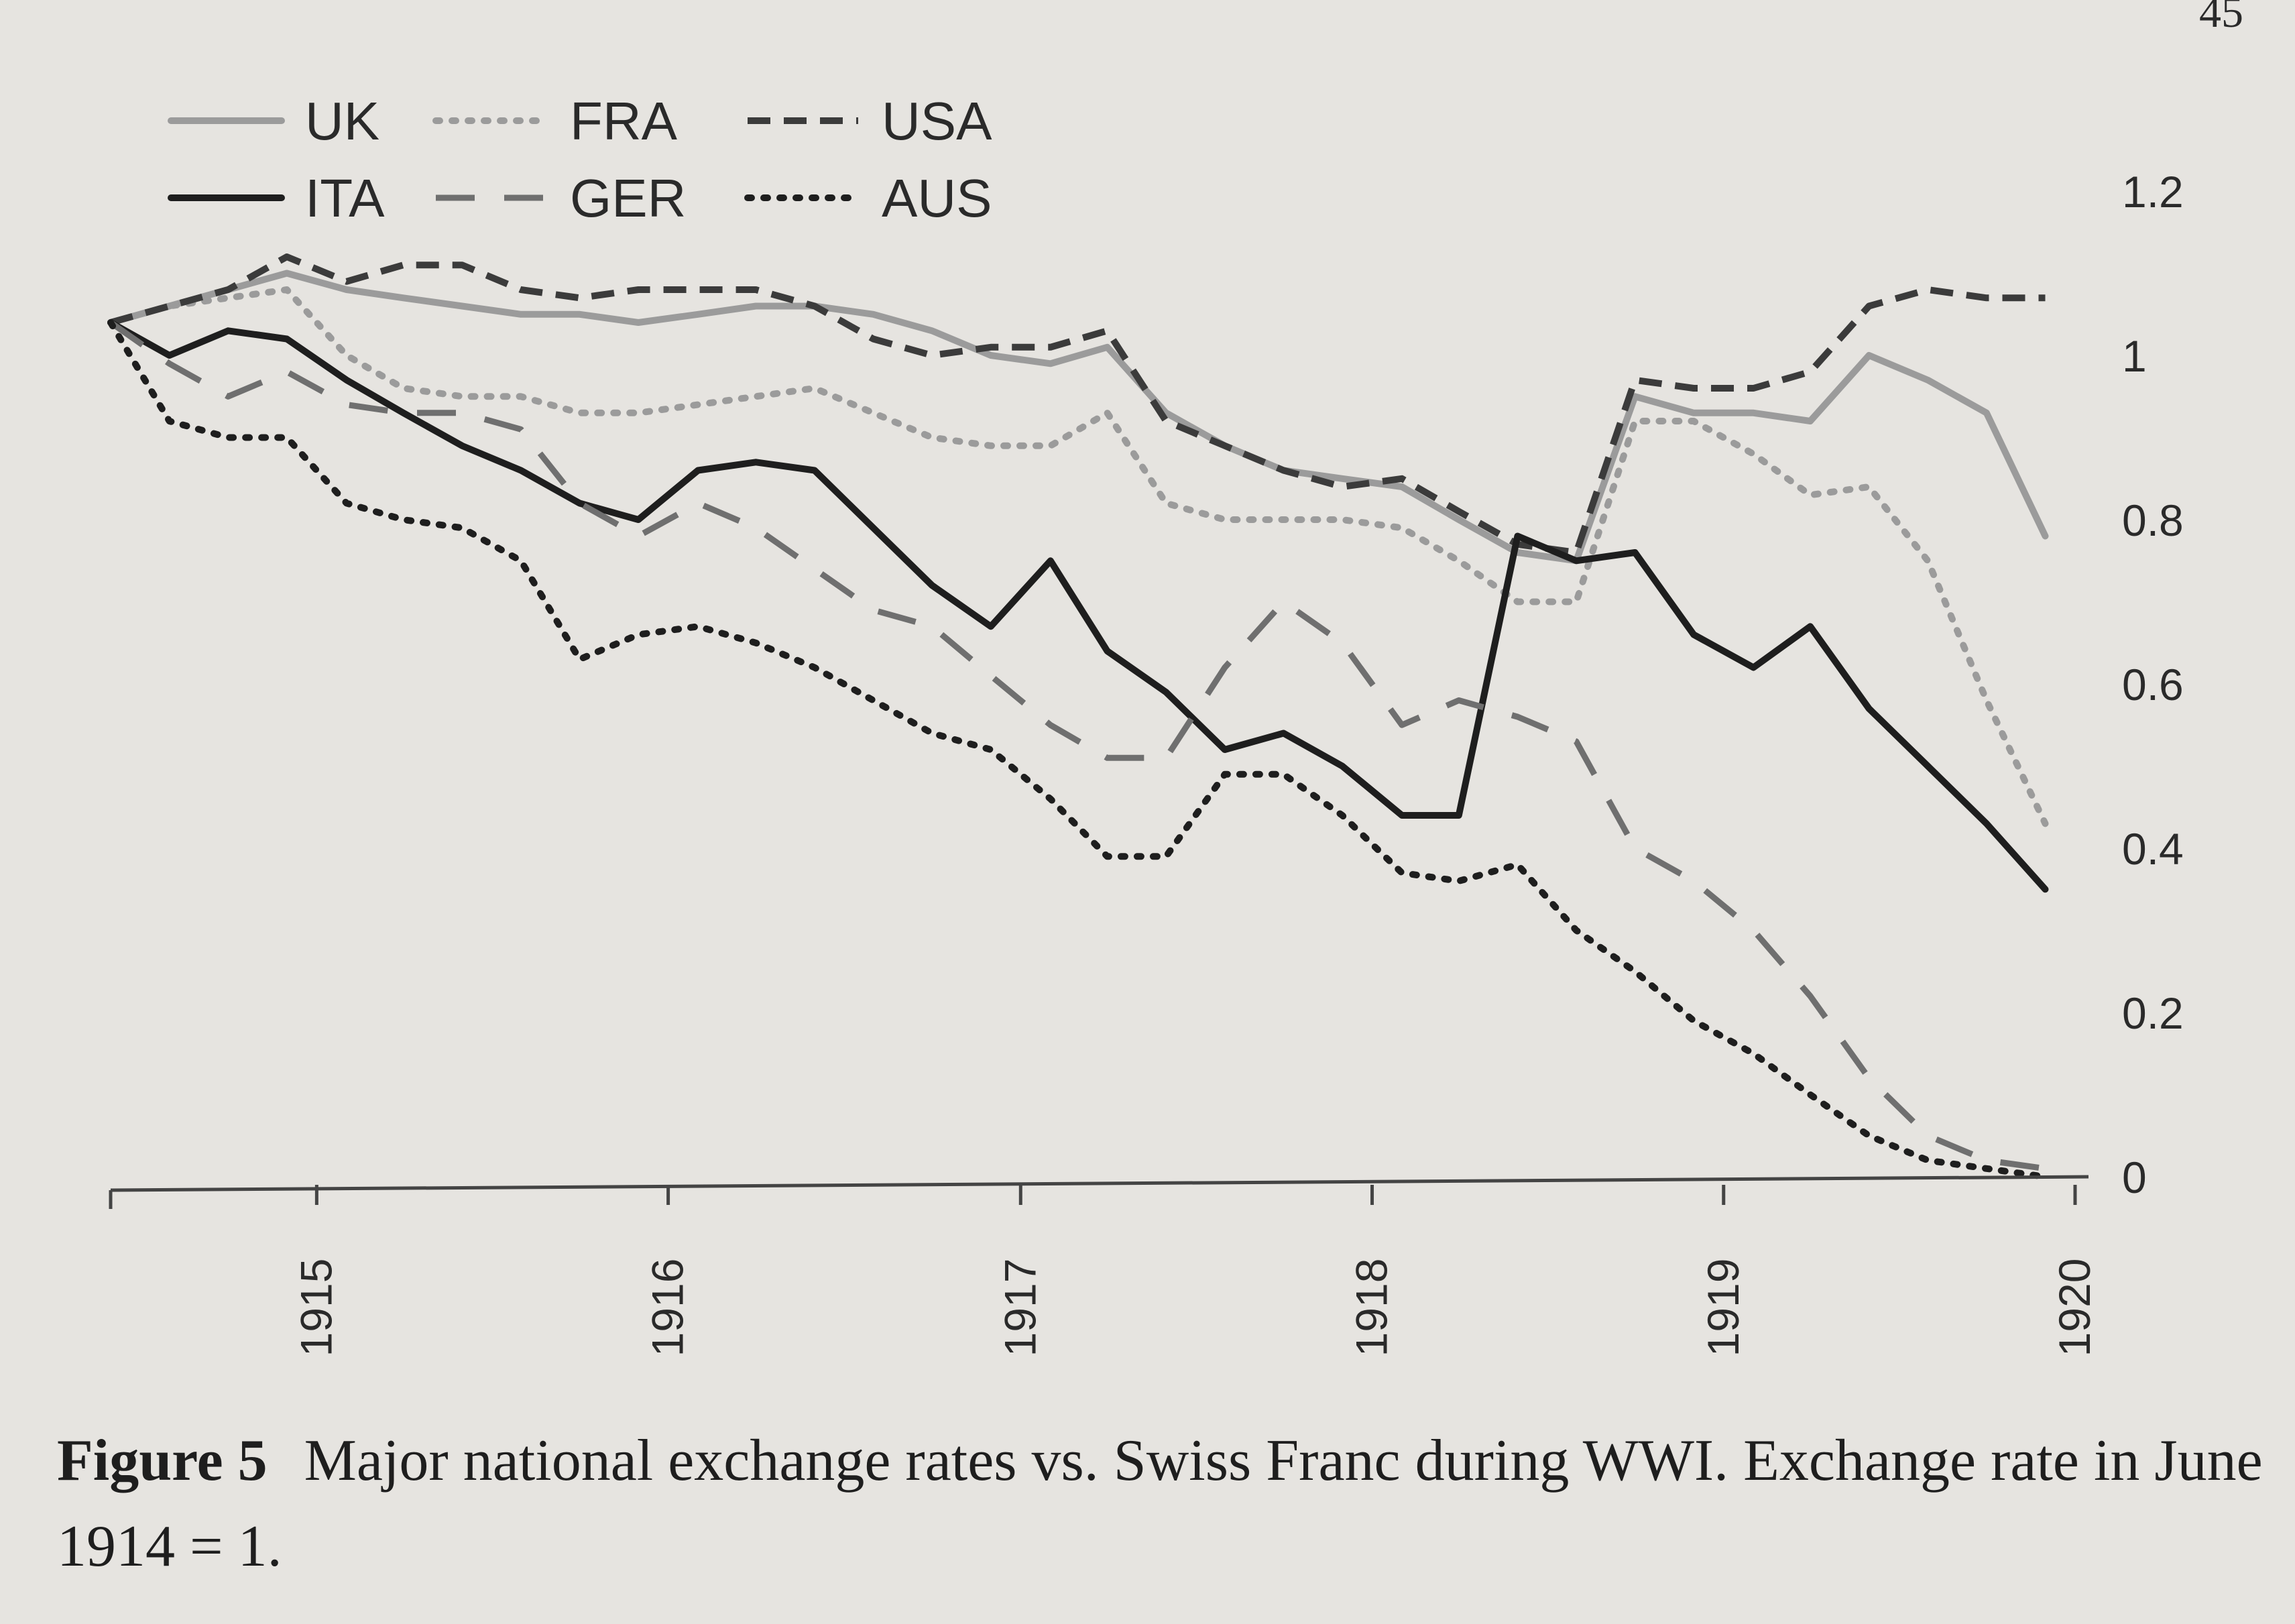  What do you see at coordinates (628, 198) in the screenshot?
I see `legend-label: GER` at bounding box center [628, 198].